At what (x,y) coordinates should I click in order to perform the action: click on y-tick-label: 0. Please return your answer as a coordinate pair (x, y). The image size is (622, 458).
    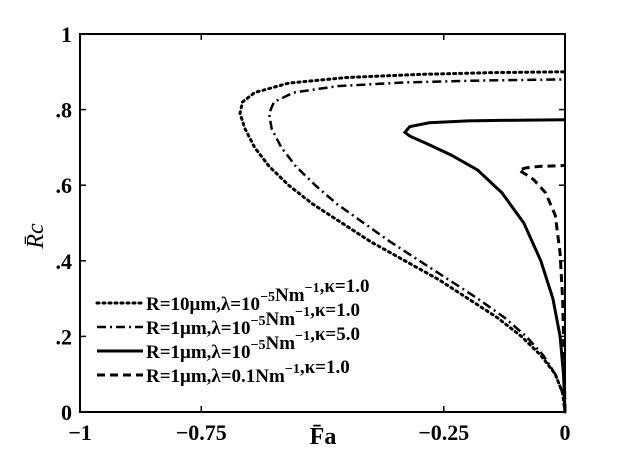
    Looking at the image, I should click on (66, 412).